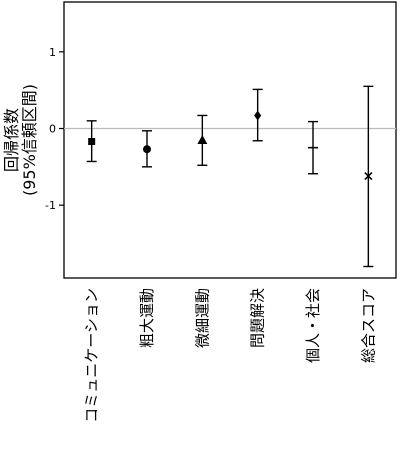  I want to click on x-tick-label: 個人・社会, so click(313, 325).